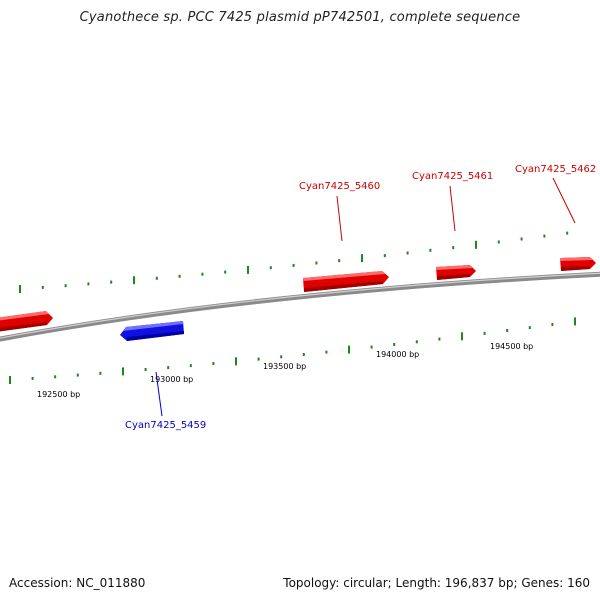  I want to click on plasmid-backbone-highlight, so click(300, 305).